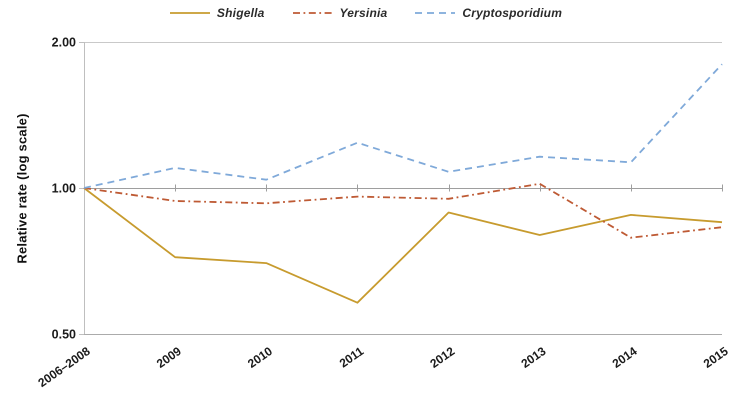 This screenshot has width=732, height=402. Describe the element at coordinates (240, 13) in the screenshot. I see `legend-label: Shigella` at that location.